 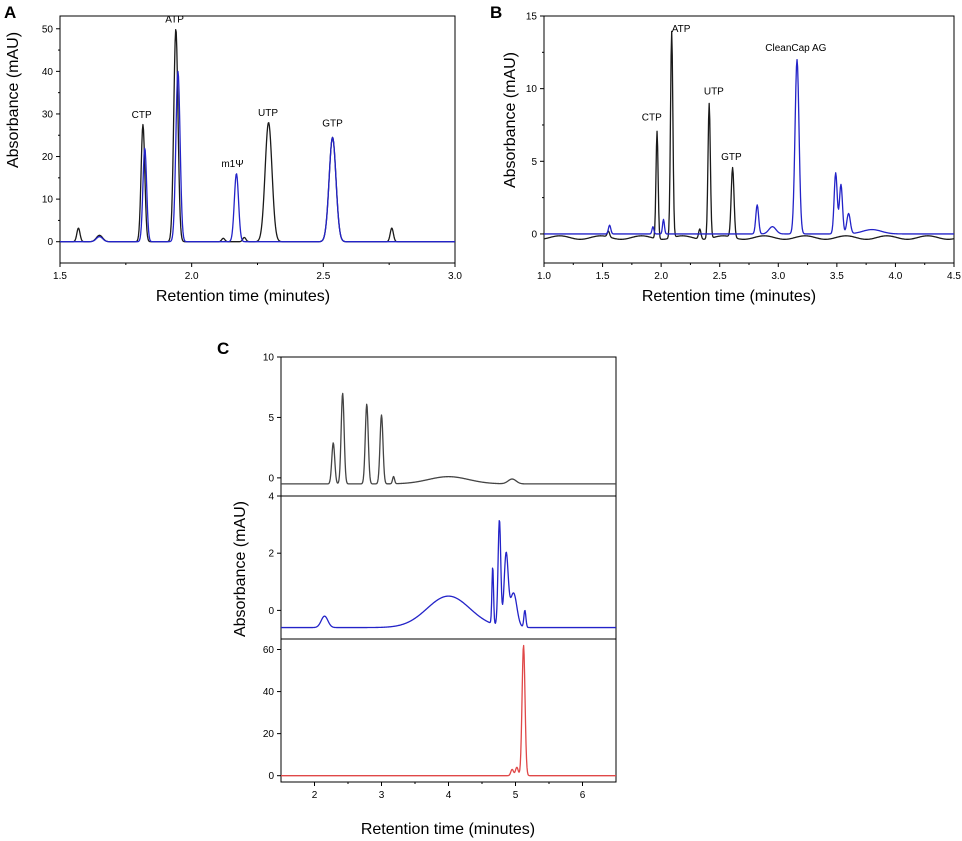 I want to click on panel-c-x-tick-label: 5, so click(x=516, y=795).